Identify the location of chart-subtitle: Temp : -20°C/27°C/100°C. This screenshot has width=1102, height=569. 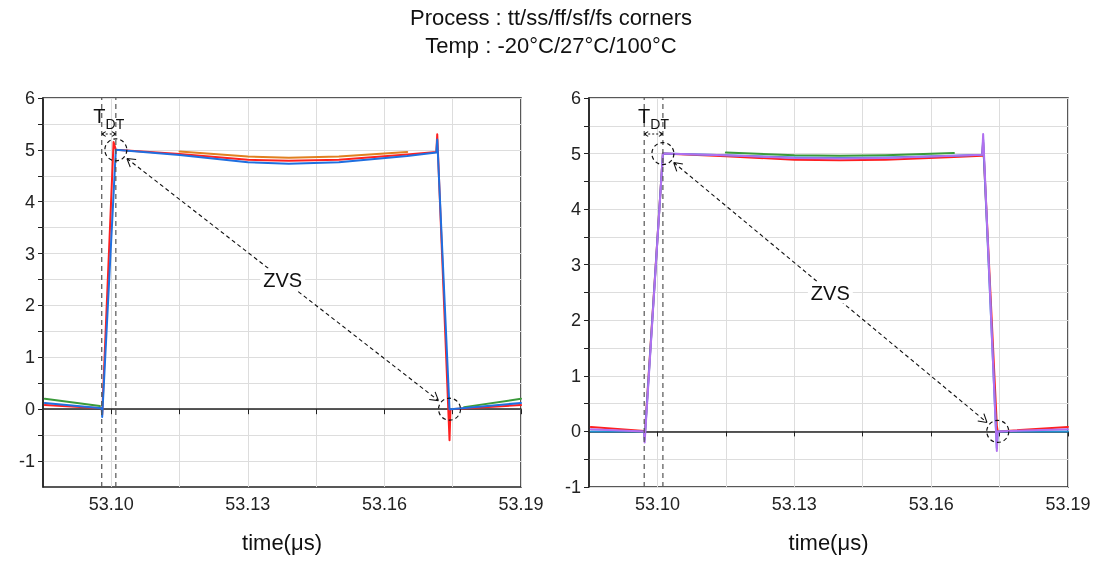
(551, 46).